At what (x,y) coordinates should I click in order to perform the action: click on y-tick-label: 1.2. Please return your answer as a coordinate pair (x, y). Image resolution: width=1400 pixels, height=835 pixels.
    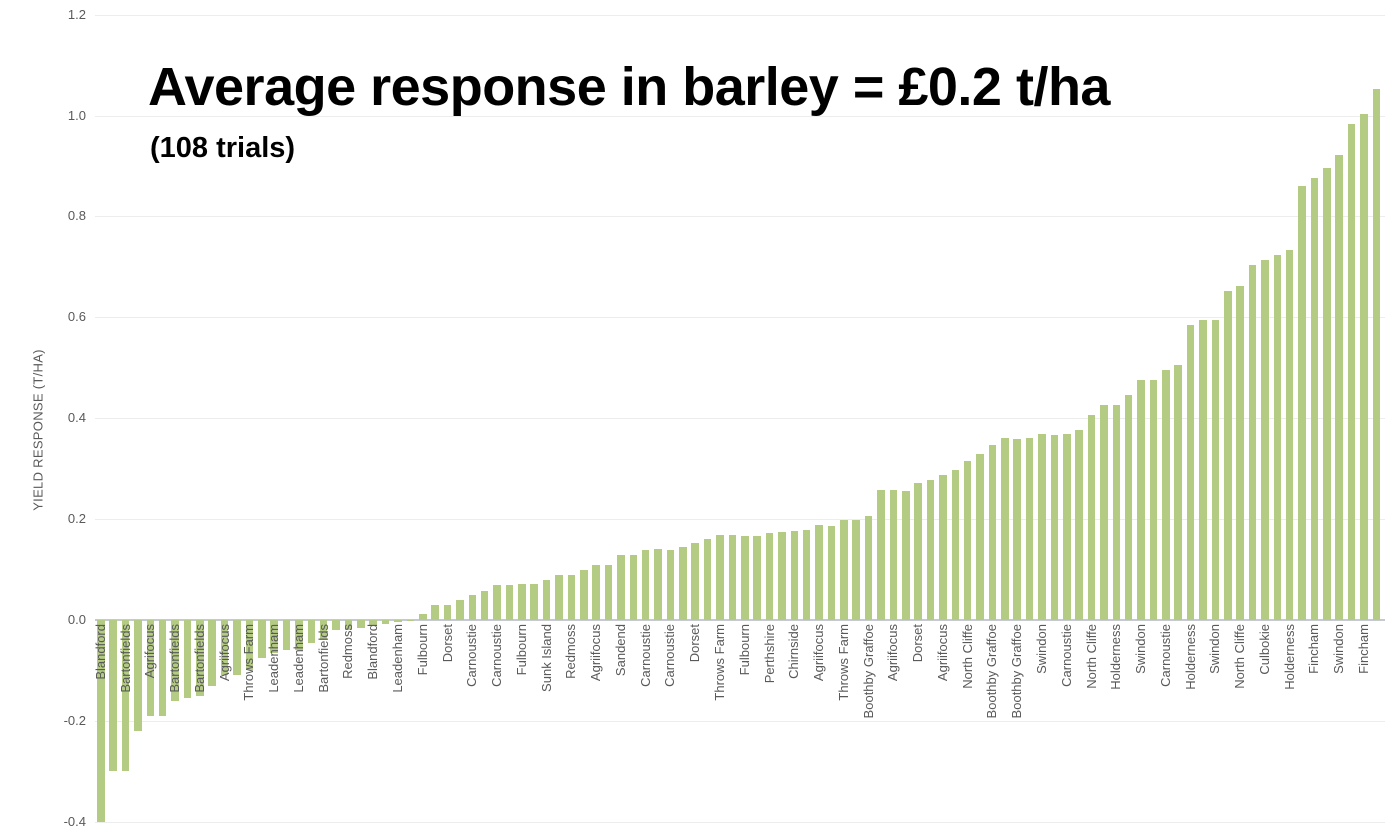
    Looking at the image, I should click on (76, 14).